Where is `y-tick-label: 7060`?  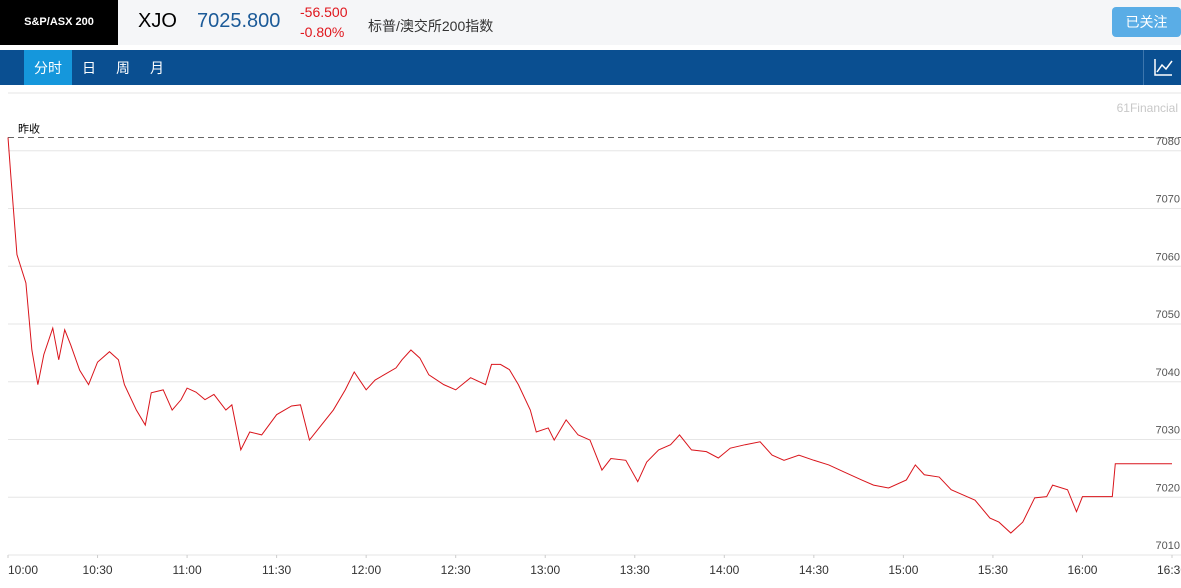
y-tick-label: 7060 is located at coordinates (1168, 257).